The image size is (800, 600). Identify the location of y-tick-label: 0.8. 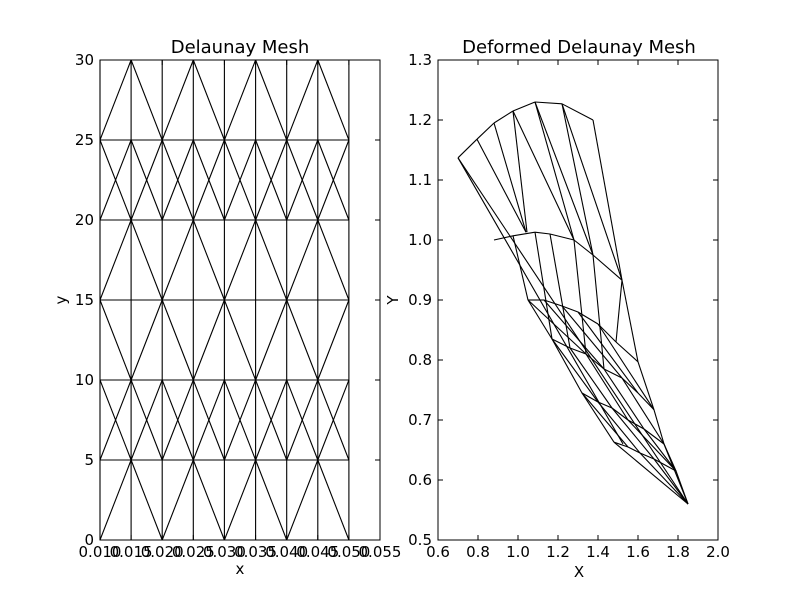
(420, 360).